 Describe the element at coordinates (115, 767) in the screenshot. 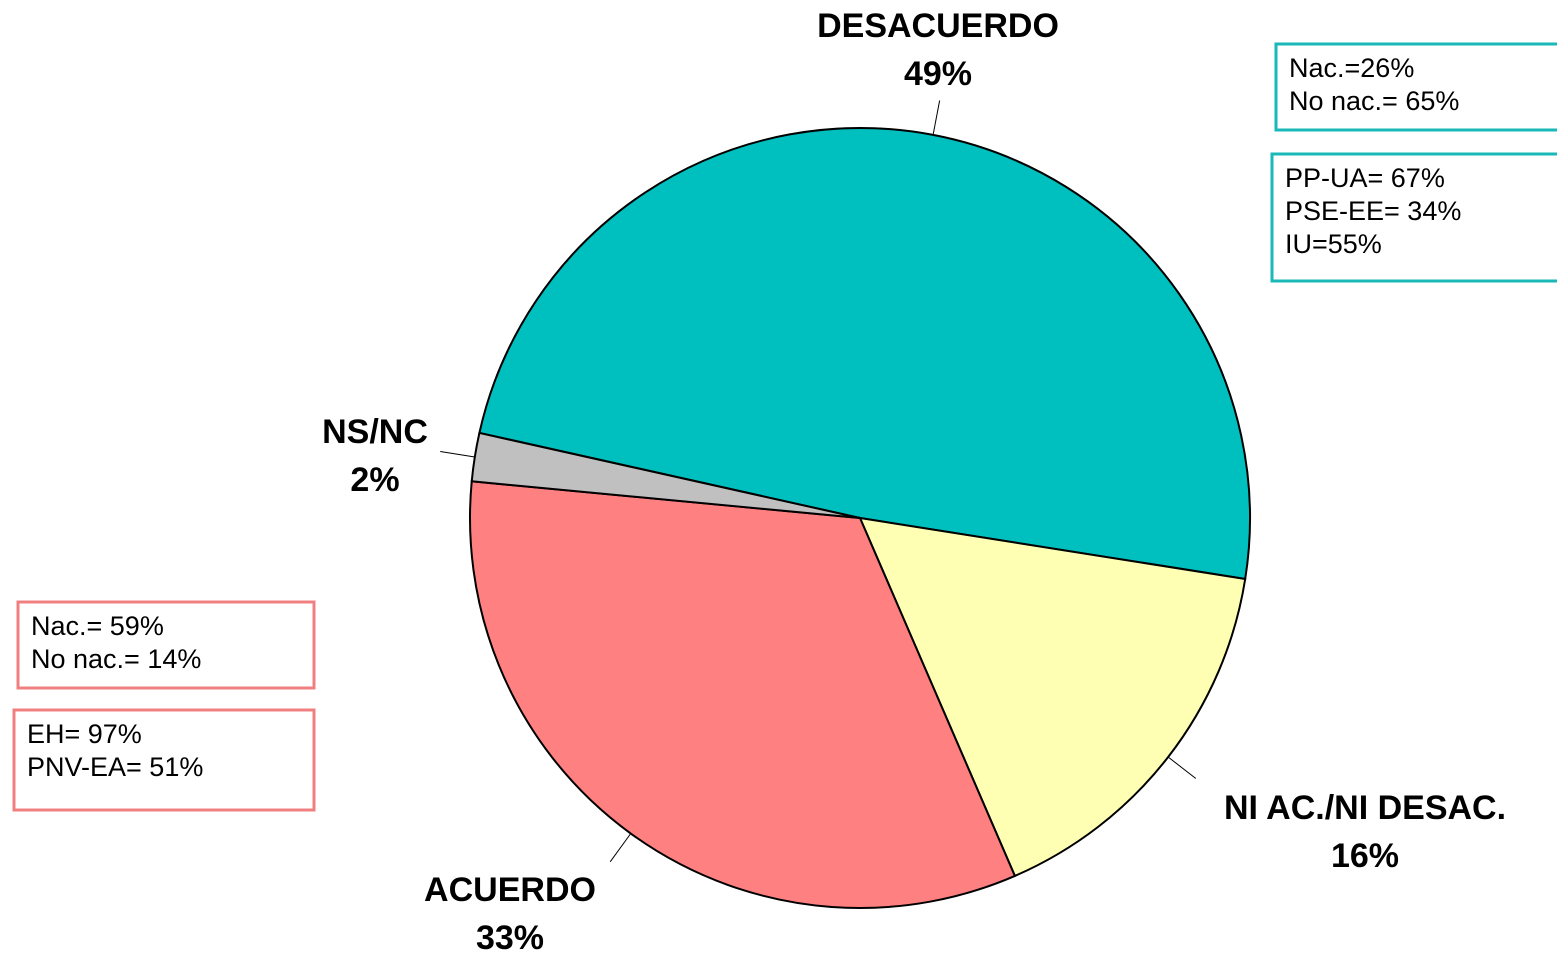

I see `annotation-text: PNV-EA= 51%` at that location.